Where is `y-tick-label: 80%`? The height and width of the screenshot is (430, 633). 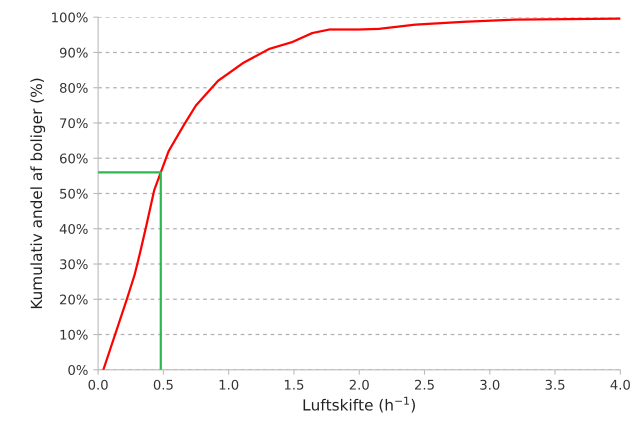
y-tick-label: 80% is located at coordinates (74, 87).